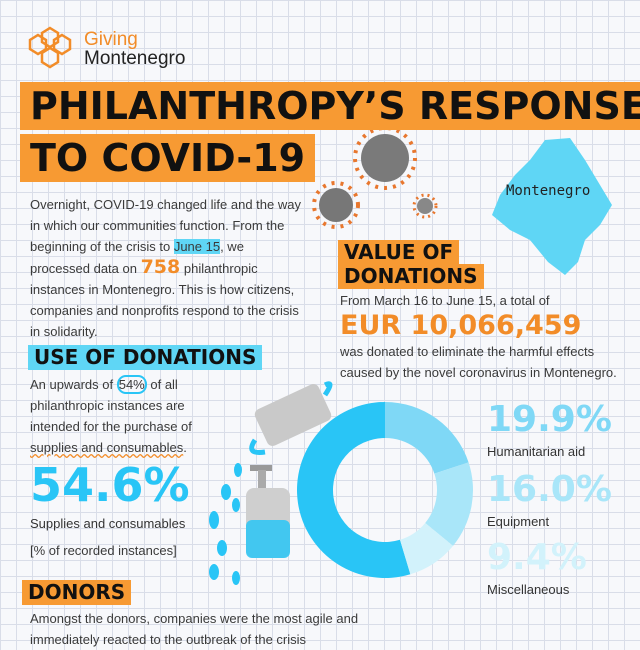 The height and width of the screenshot is (650, 640). What do you see at coordinates (518, 521) in the screenshot?
I see `category-label: Equipment` at bounding box center [518, 521].